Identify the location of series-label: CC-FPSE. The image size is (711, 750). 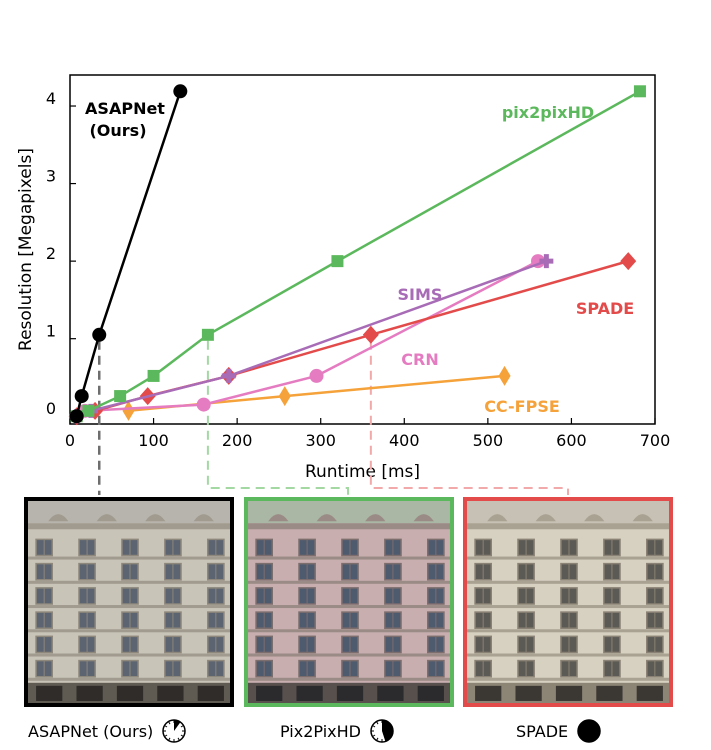
(522, 406).